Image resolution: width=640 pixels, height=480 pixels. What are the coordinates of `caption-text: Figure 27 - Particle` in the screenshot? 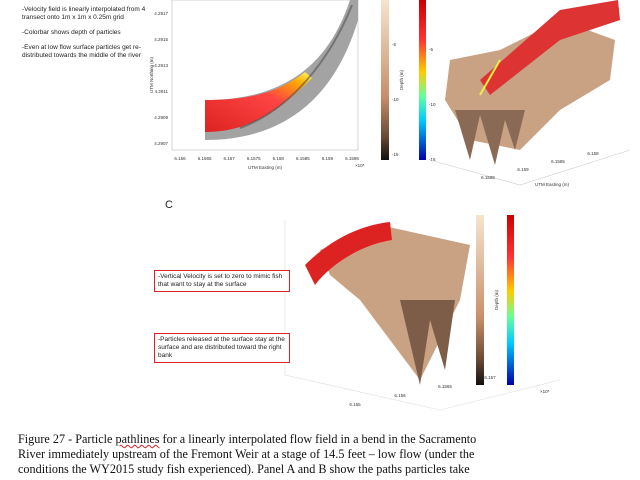 It's located at (67, 439).